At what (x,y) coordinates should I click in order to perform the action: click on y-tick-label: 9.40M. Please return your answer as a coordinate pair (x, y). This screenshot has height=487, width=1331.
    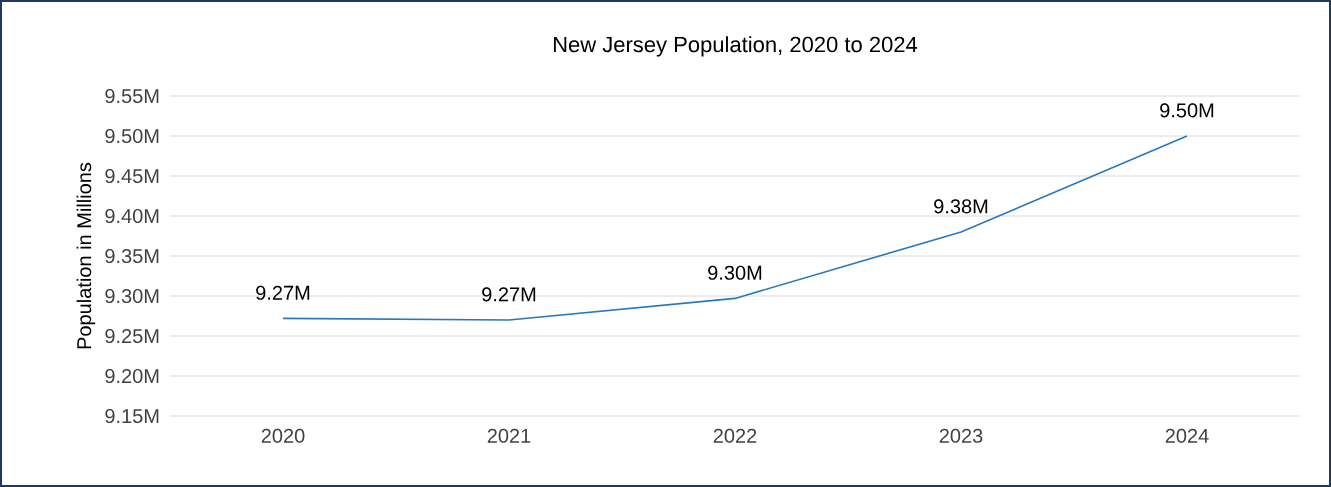
    Looking at the image, I should click on (132, 216).